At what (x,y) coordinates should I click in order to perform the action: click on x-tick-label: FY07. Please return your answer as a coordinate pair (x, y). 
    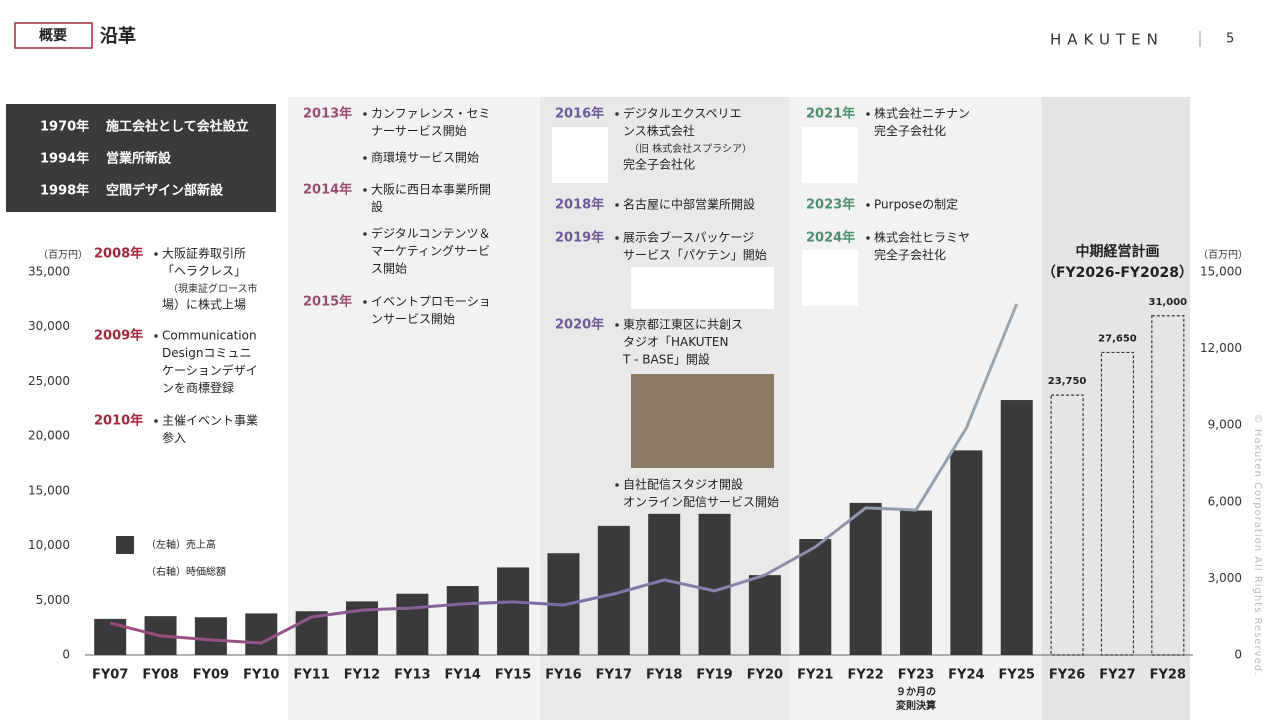
    Looking at the image, I should click on (110, 675).